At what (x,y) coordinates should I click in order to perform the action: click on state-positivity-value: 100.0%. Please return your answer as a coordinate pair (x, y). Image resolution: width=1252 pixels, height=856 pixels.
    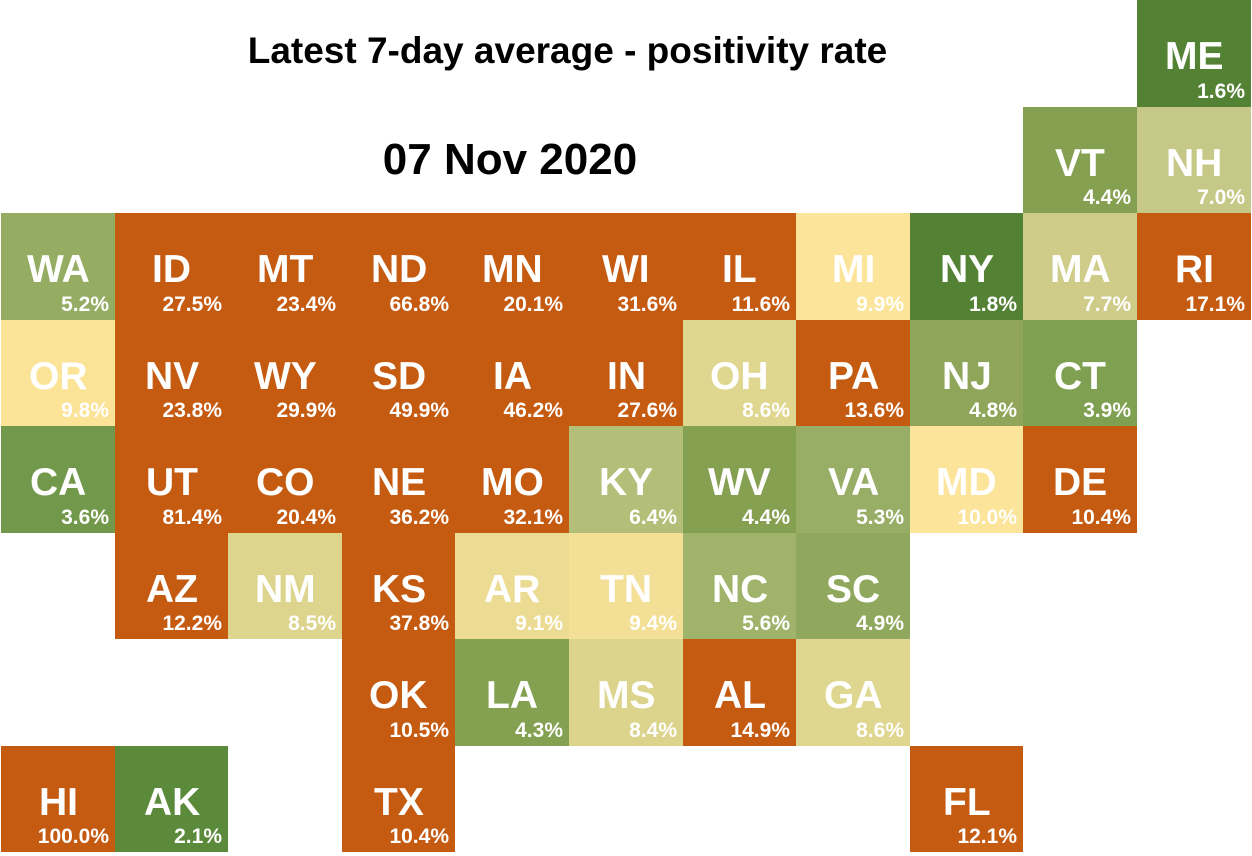
    Looking at the image, I should click on (73, 836).